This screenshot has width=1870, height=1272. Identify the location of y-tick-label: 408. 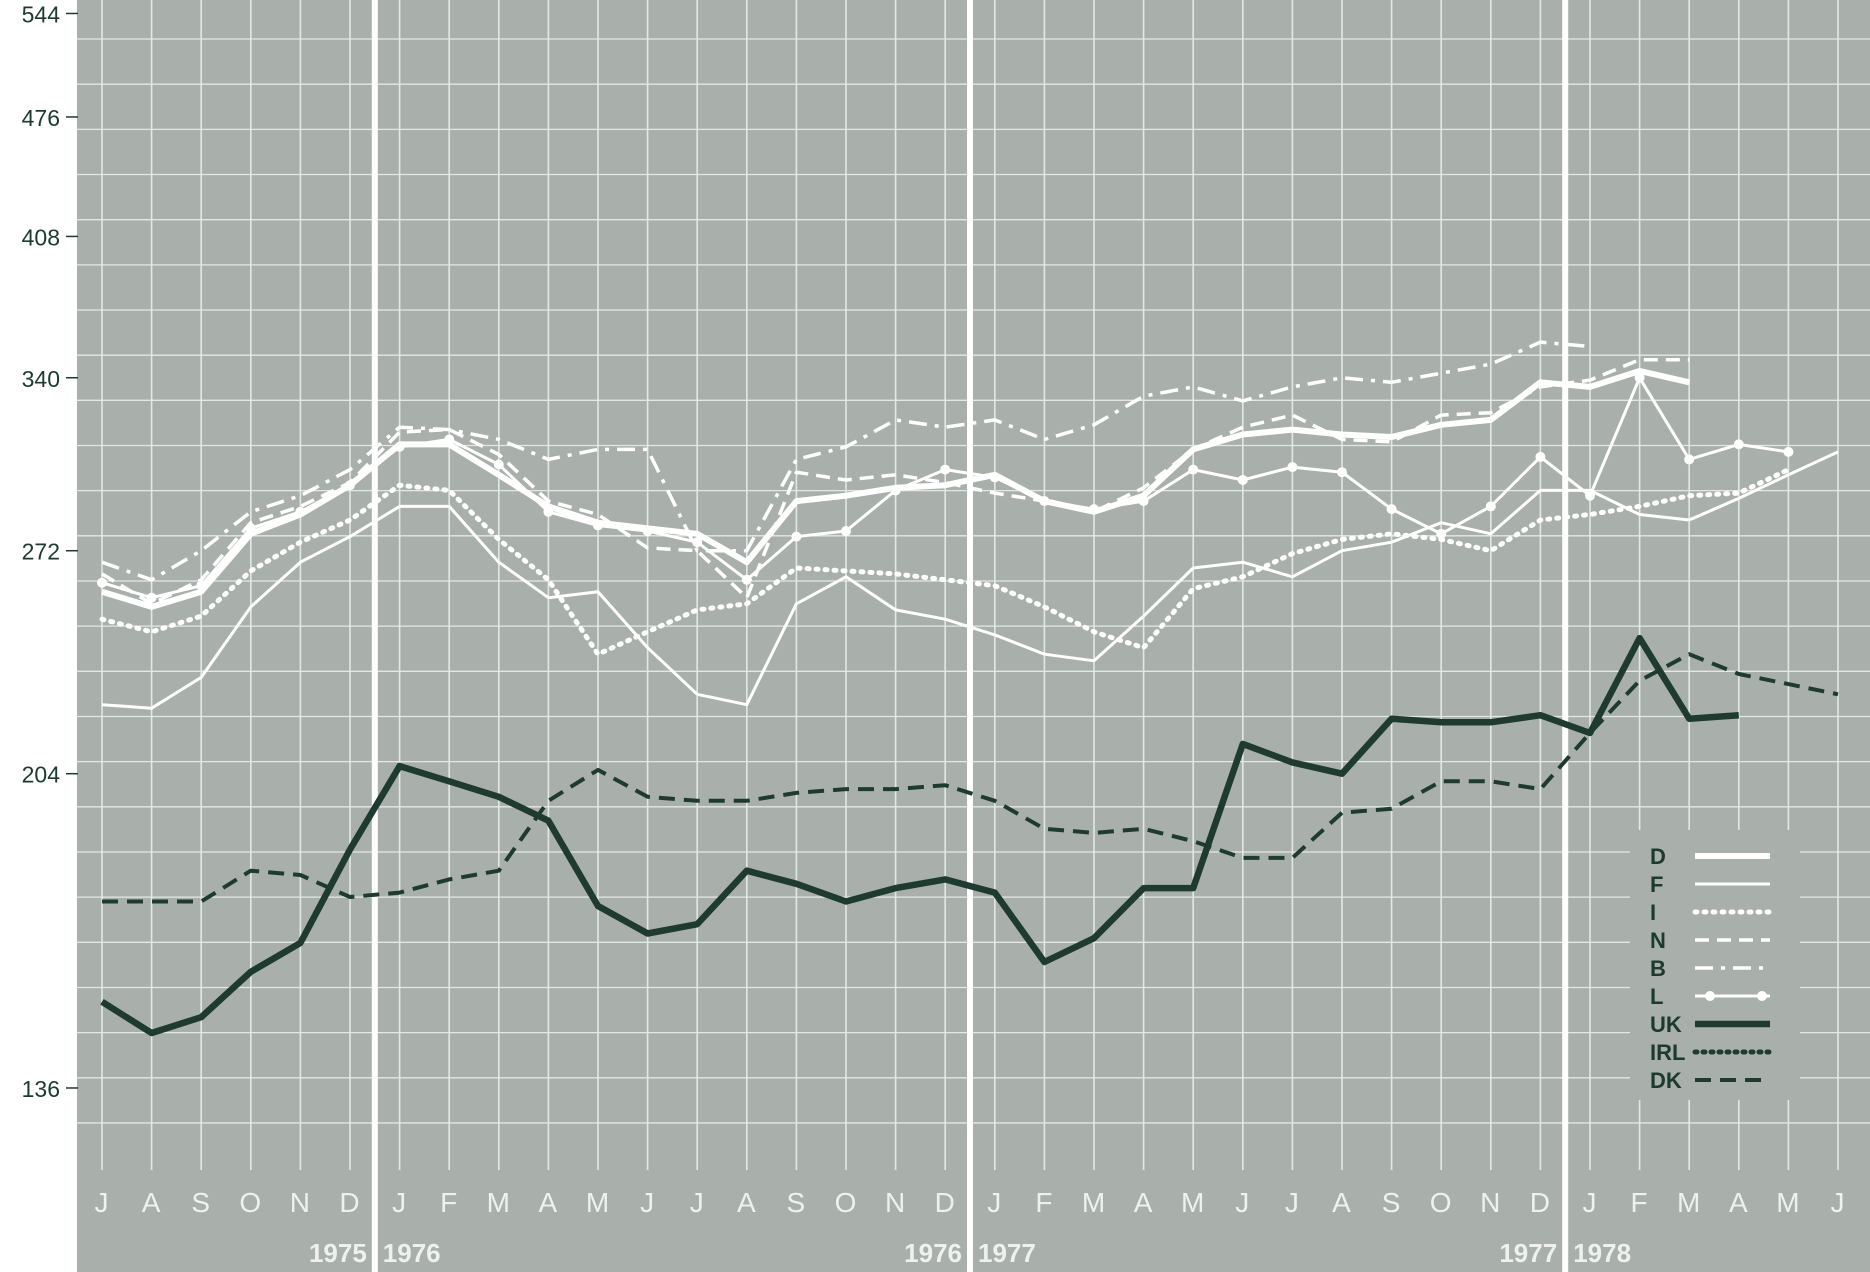
(41, 237).